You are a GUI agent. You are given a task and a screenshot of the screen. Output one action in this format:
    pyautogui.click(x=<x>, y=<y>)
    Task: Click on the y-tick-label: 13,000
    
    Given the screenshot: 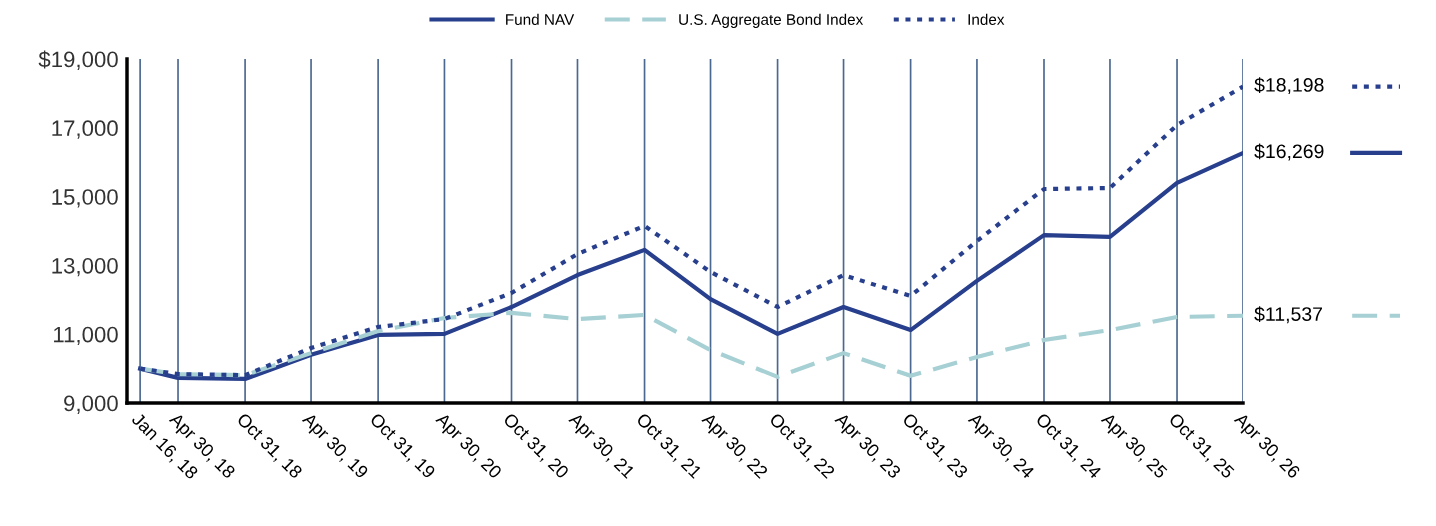 What is the action you would take?
    pyautogui.click(x=85, y=267)
    